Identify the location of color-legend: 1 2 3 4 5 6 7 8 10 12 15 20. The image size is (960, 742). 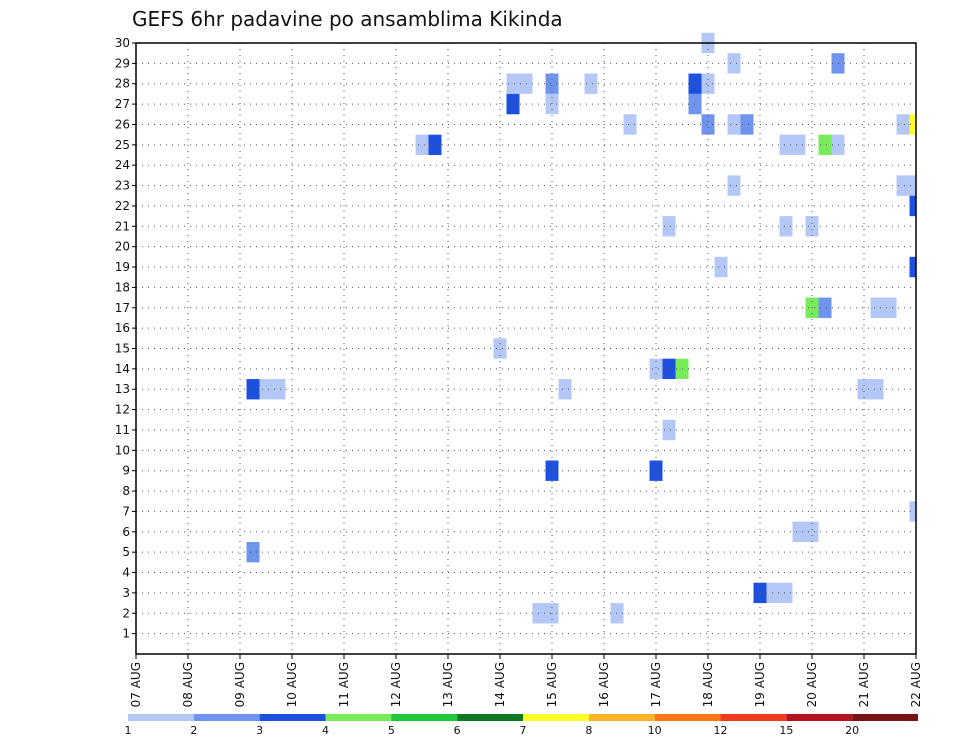
(521, 725).